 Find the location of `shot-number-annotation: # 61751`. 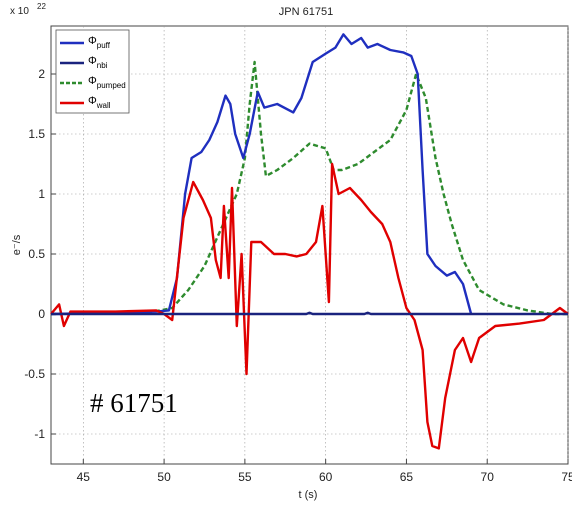

shot-number-annotation: # 61751 is located at coordinates (134, 403).